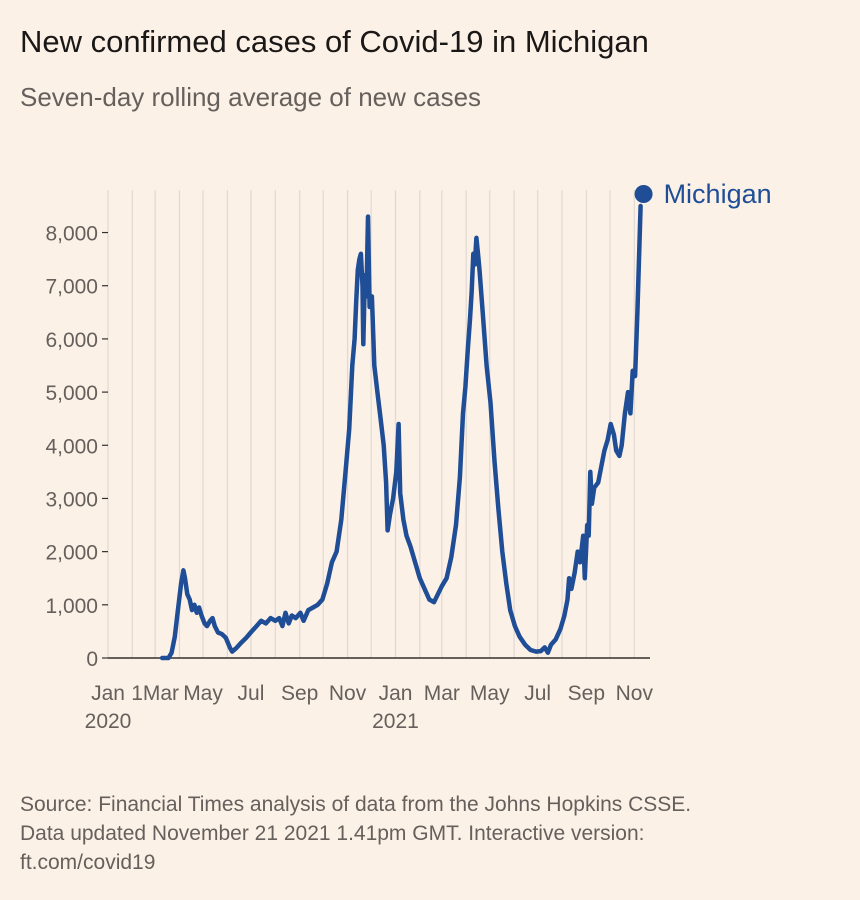 The width and height of the screenshot is (860, 900). Describe the element at coordinates (71, 446) in the screenshot. I see `y-tick-label: 4,000` at that location.